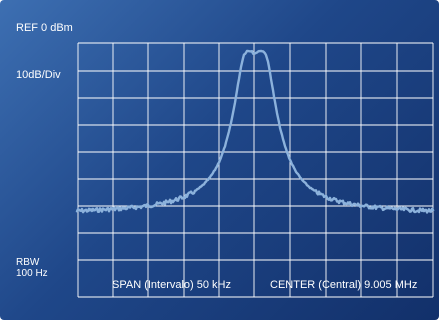 The height and width of the screenshot is (320, 439). What do you see at coordinates (344, 285) in the screenshot?
I see `center-frequency-label: CENTER (Central) 9.005 MHz` at bounding box center [344, 285].